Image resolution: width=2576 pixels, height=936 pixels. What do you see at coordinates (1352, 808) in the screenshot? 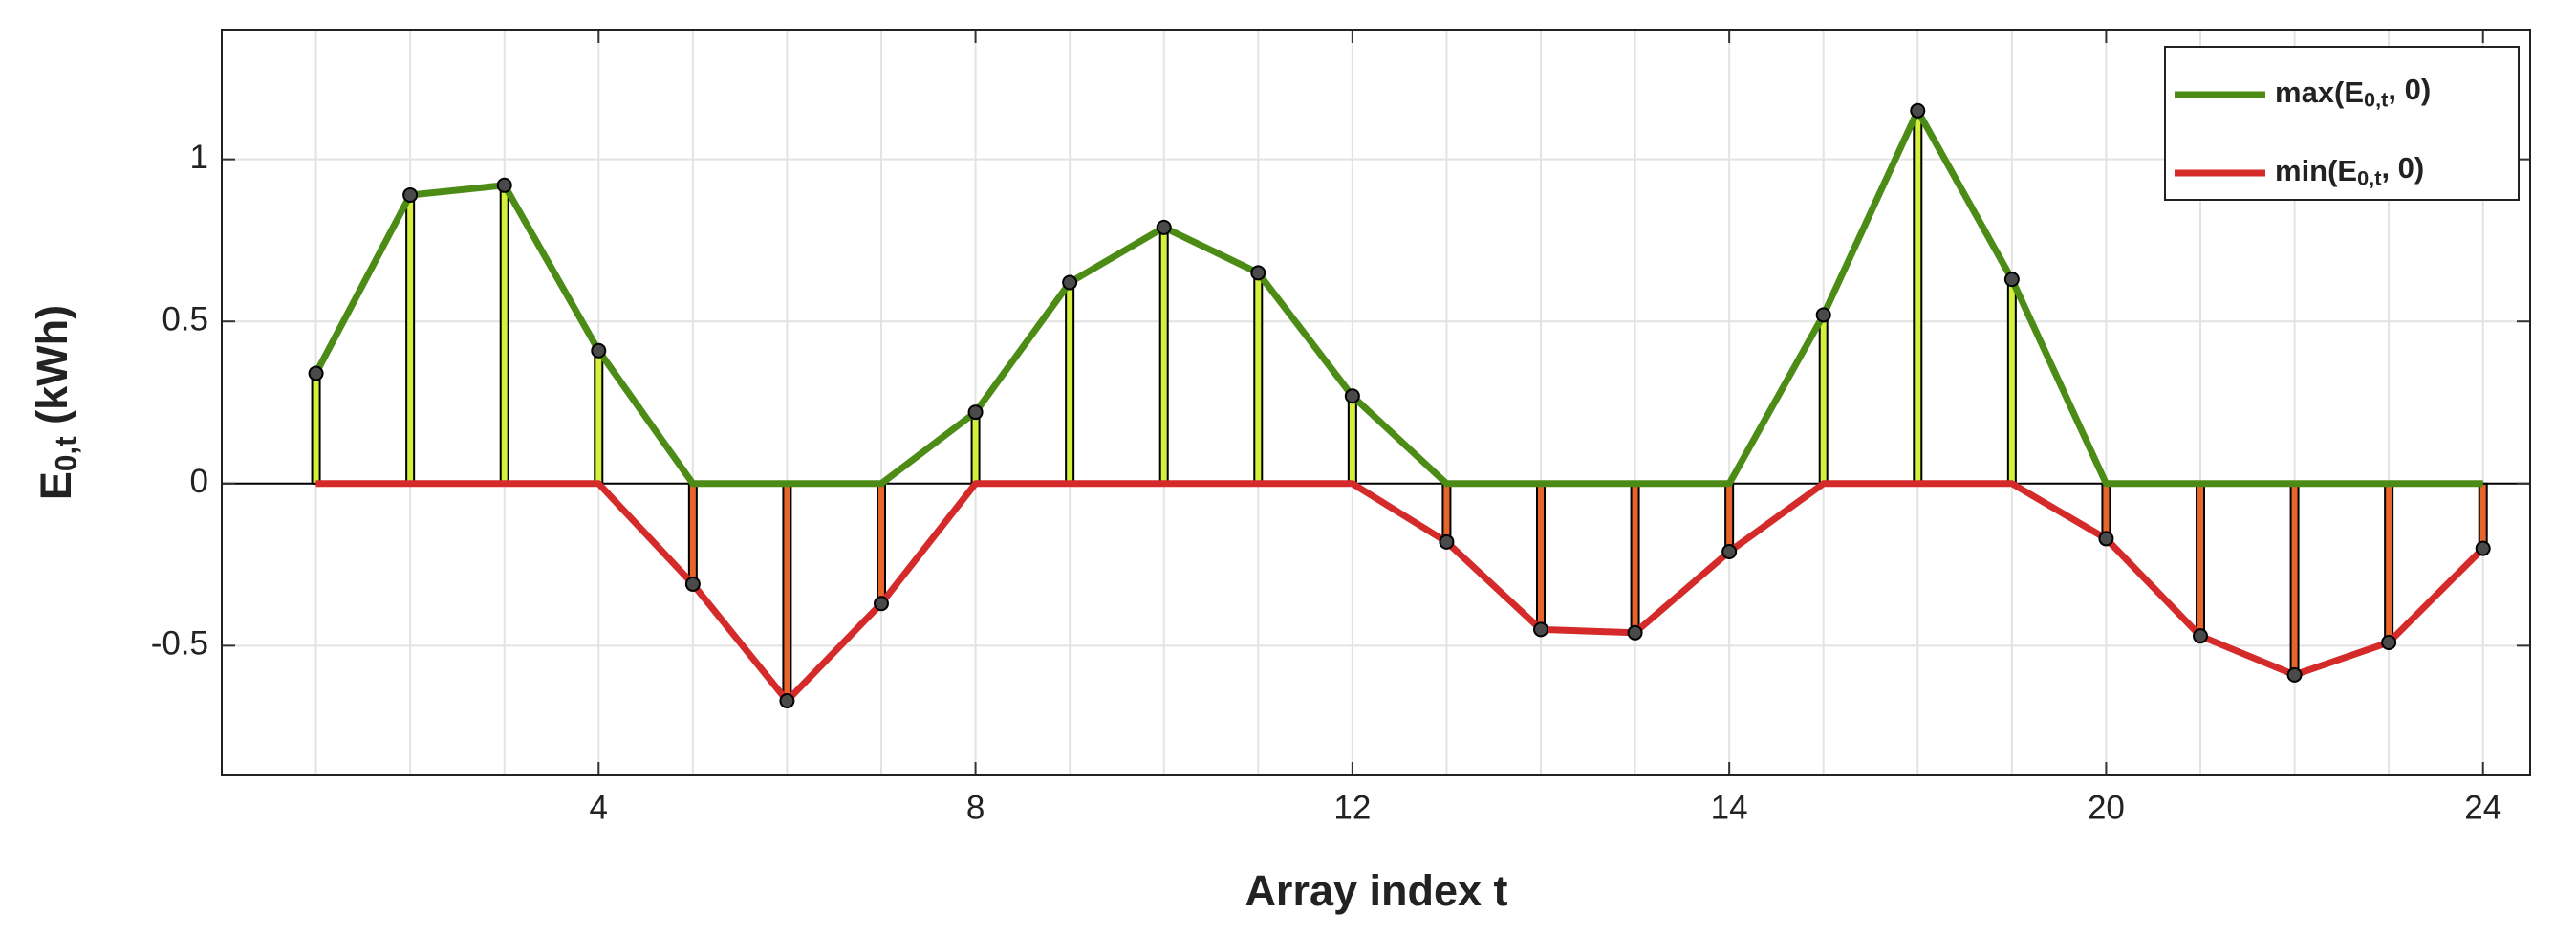
I see `x-tick-label: 12` at bounding box center [1352, 808].